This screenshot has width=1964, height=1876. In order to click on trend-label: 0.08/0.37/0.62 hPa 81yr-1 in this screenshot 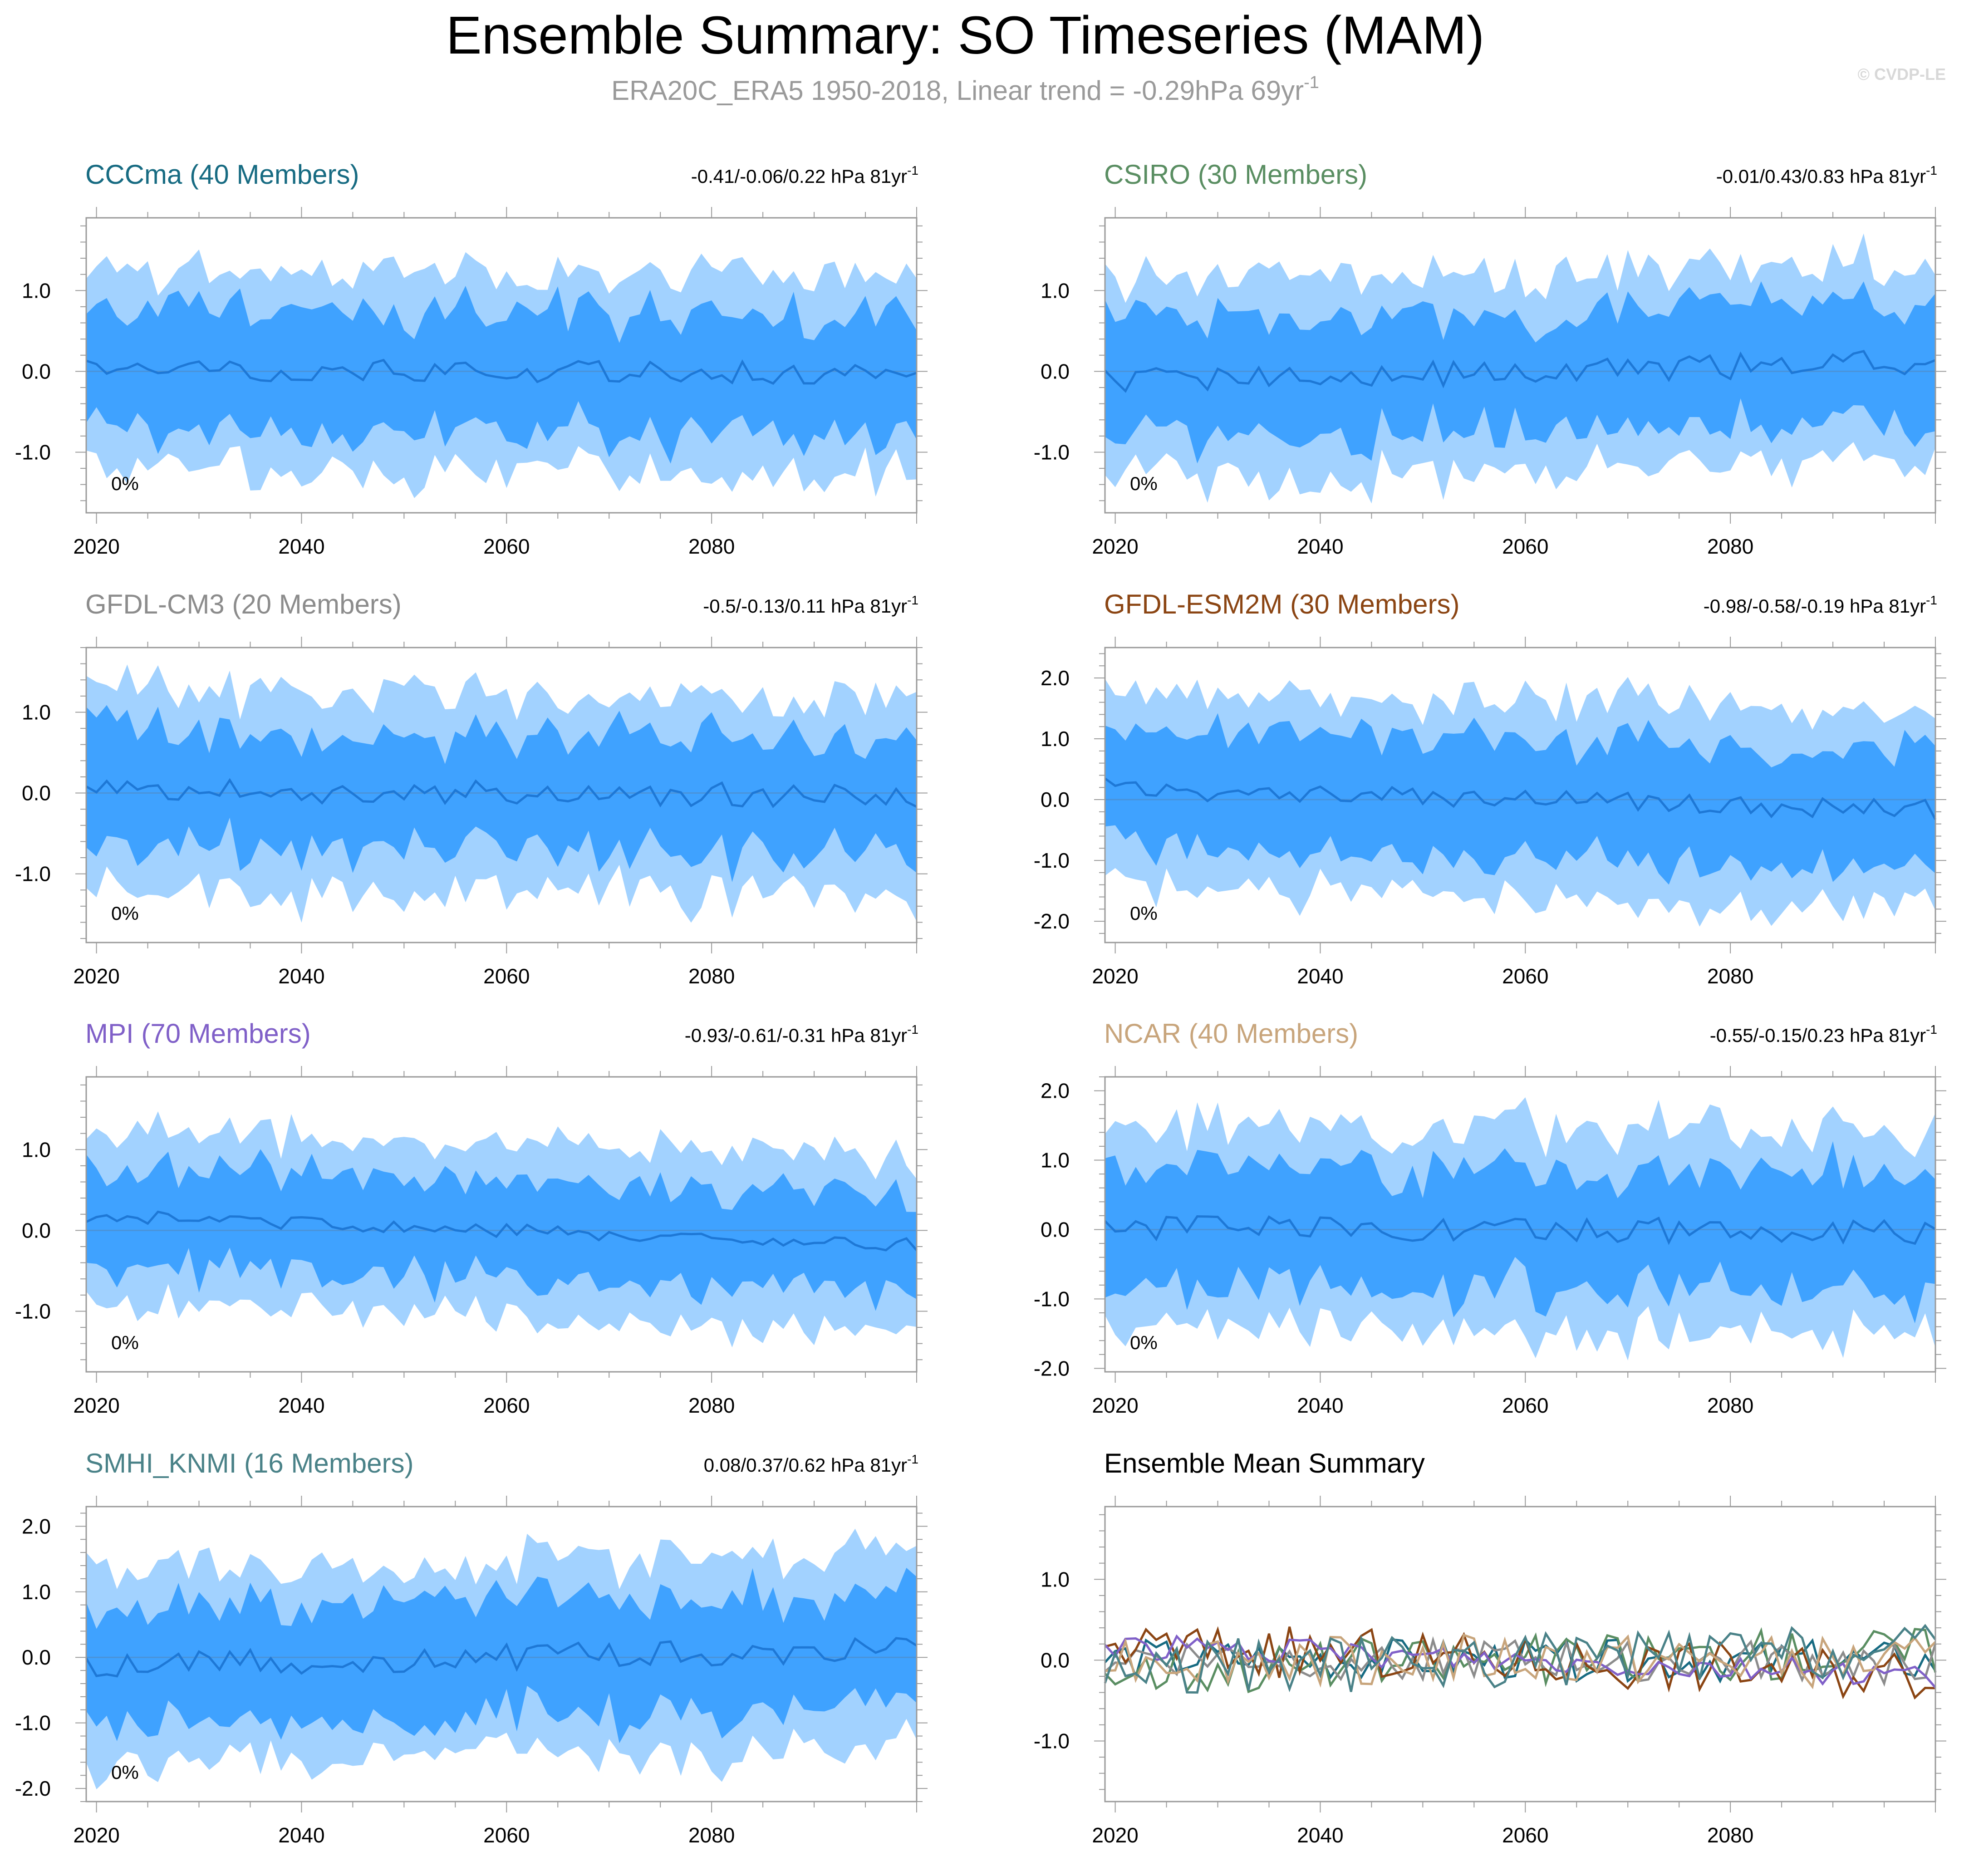, I will do `click(811, 1464)`.